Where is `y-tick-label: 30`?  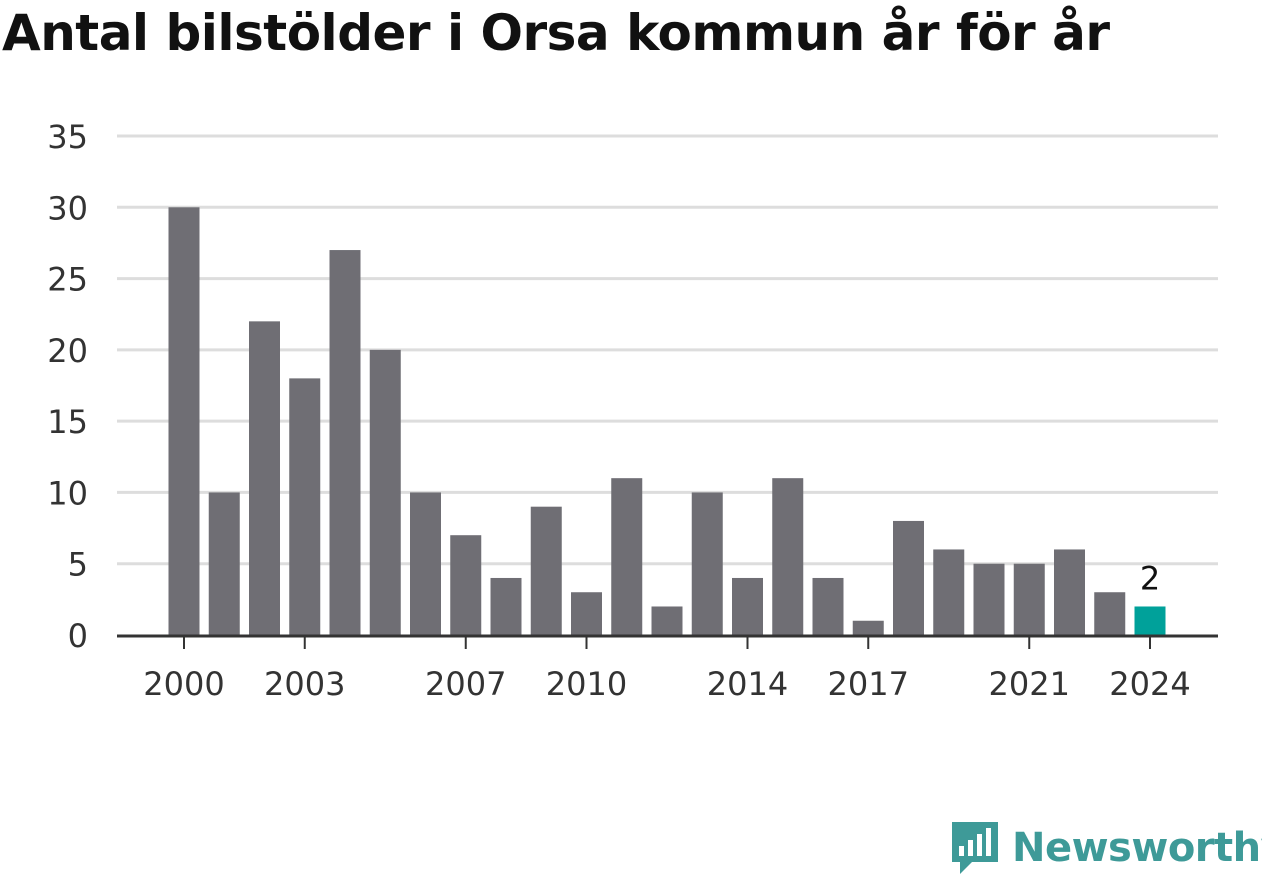
y-tick-label: 30 is located at coordinates (67, 208).